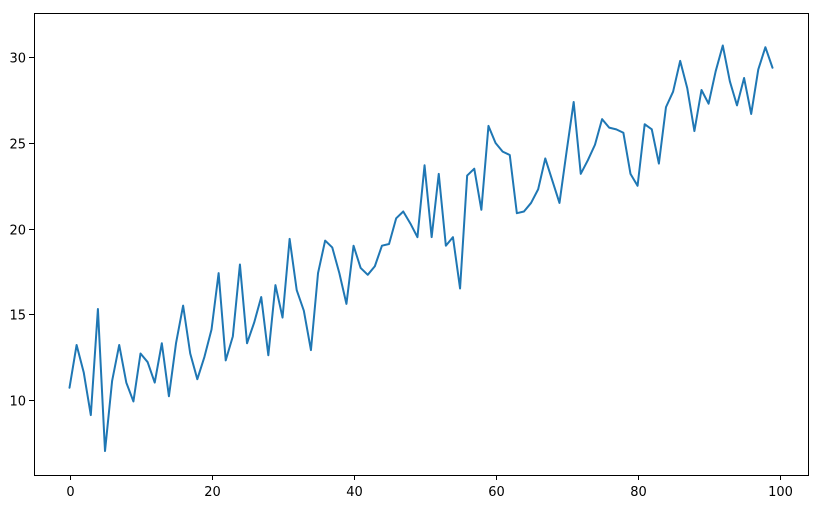  Describe the element at coordinates (780, 492) in the screenshot. I see `x-tick-label: 100` at that location.